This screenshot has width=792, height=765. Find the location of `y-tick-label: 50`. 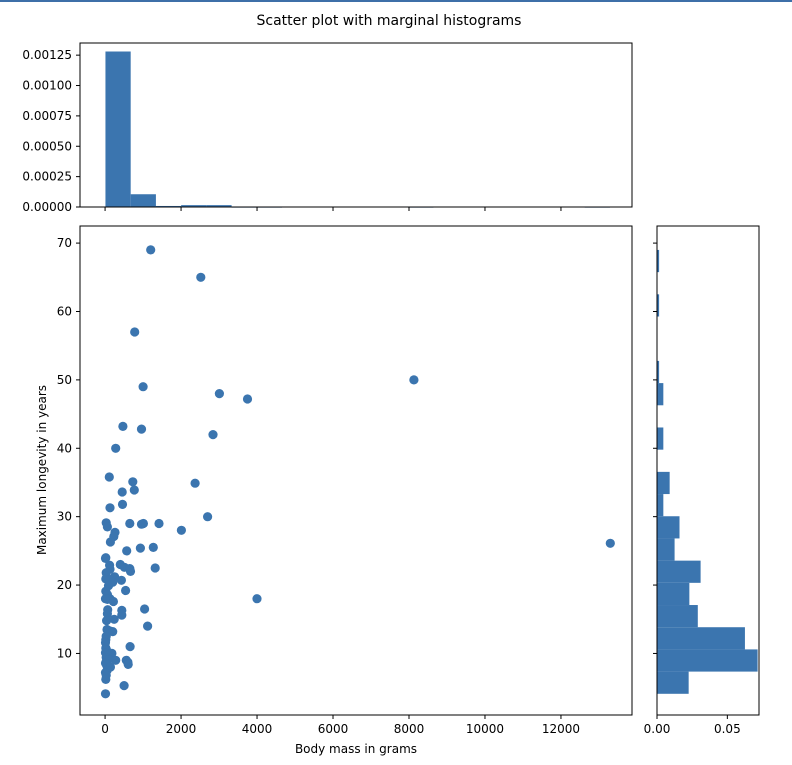

y-tick-label: 50 is located at coordinates (64, 380).